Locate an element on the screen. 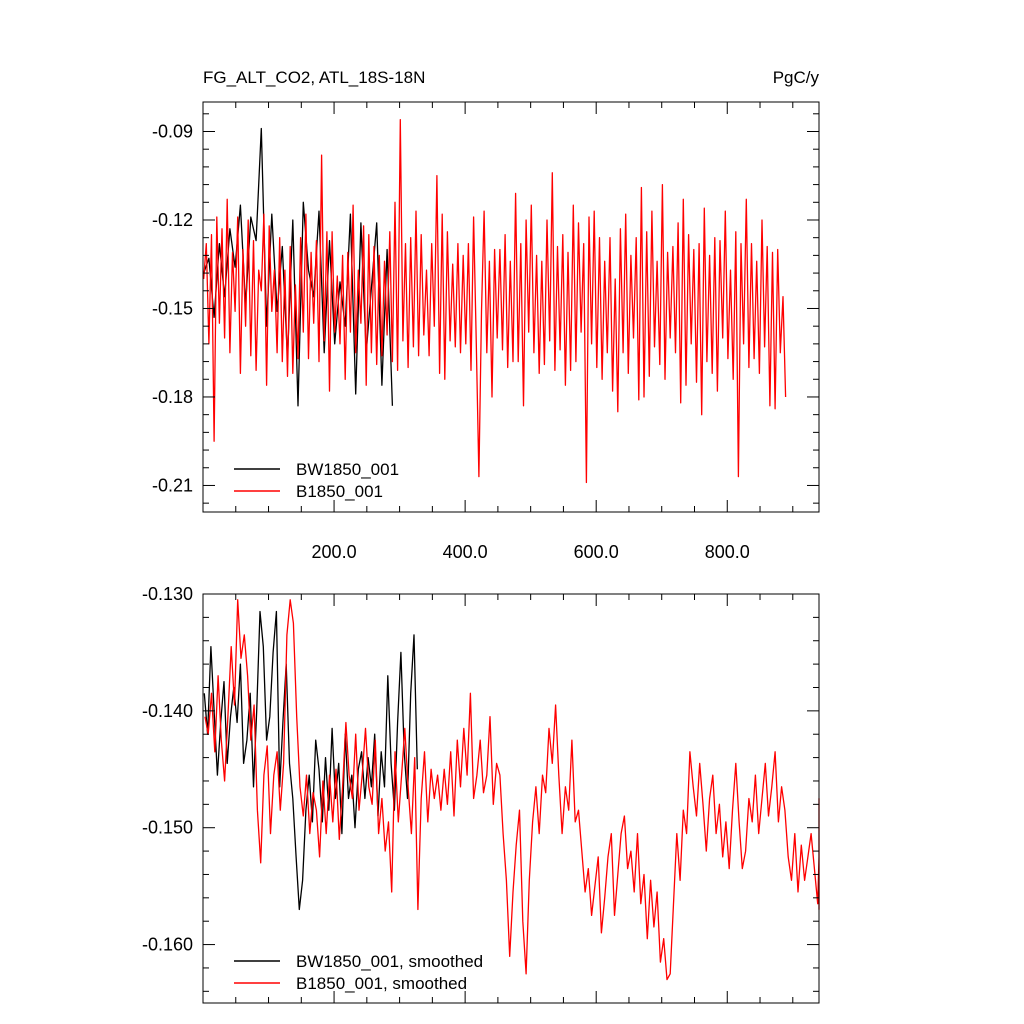 This screenshot has height=1024, width=1024. chart-title: FG_ALT_CO2, ATL_18S-18N is located at coordinates (314, 77).